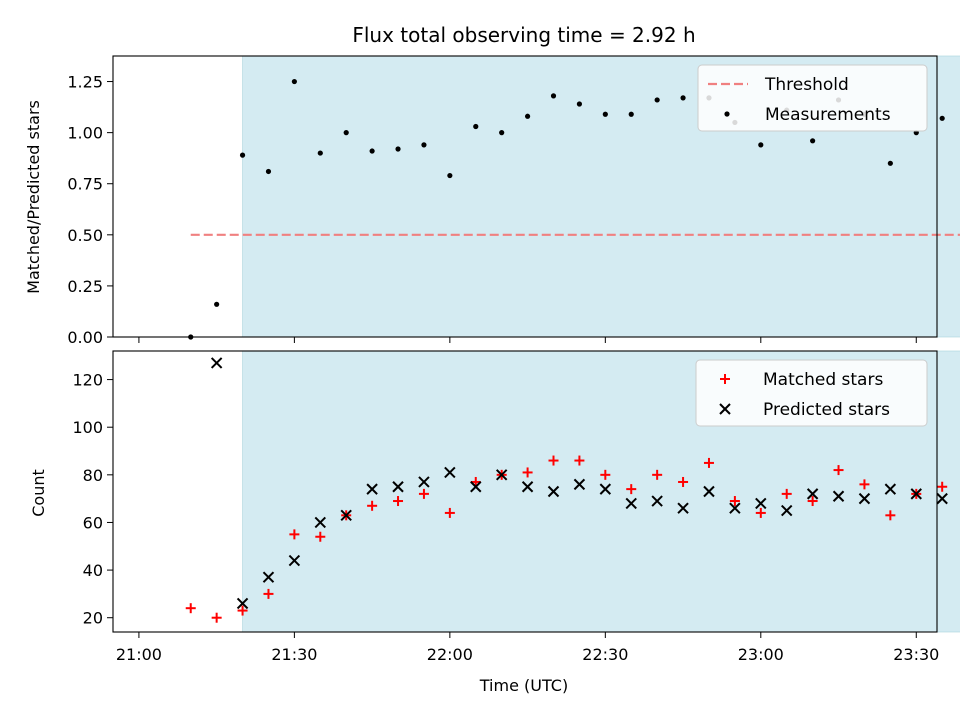 The height and width of the screenshot is (724, 960). What do you see at coordinates (826, 410) in the screenshot?
I see `legend-label: Predicted stars` at bounding box center [826, 410].